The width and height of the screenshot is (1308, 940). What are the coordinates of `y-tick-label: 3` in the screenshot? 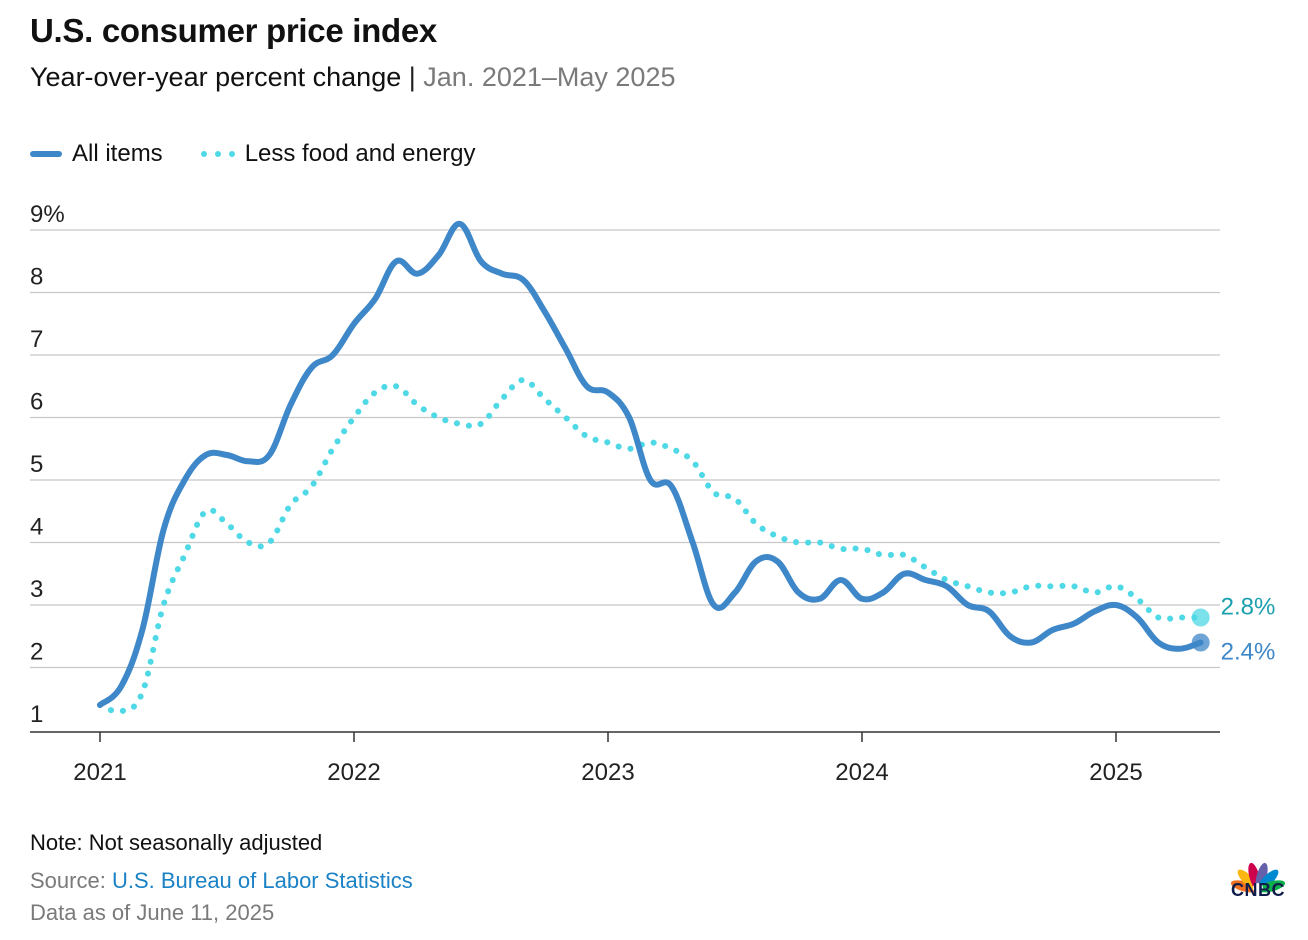 It's located at (36, 589).